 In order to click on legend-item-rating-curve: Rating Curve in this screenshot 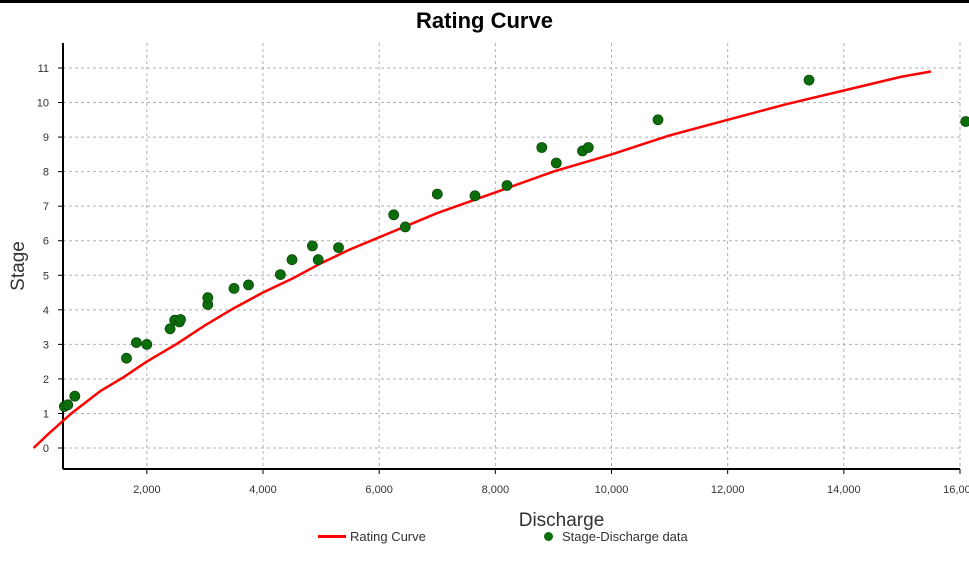, I will do `click(372, 536)`.